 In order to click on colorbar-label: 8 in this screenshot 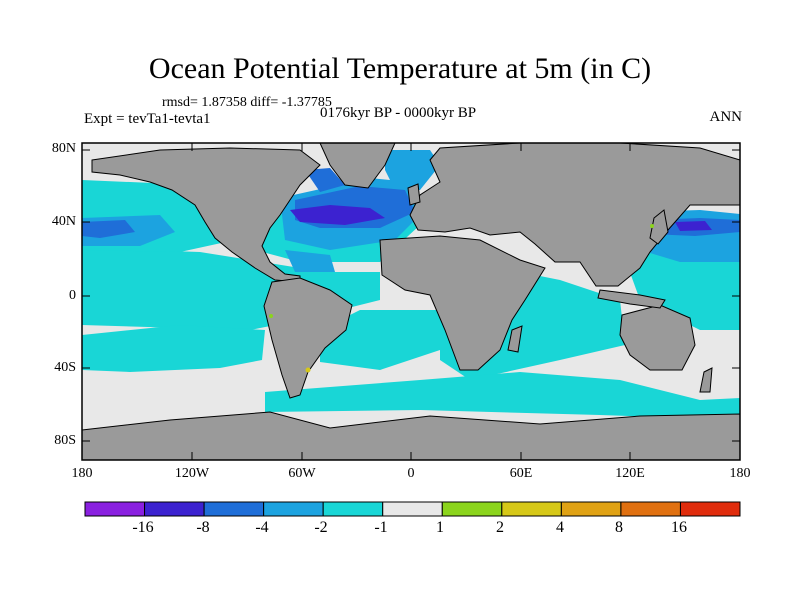, I will do `click(619, 527)`.